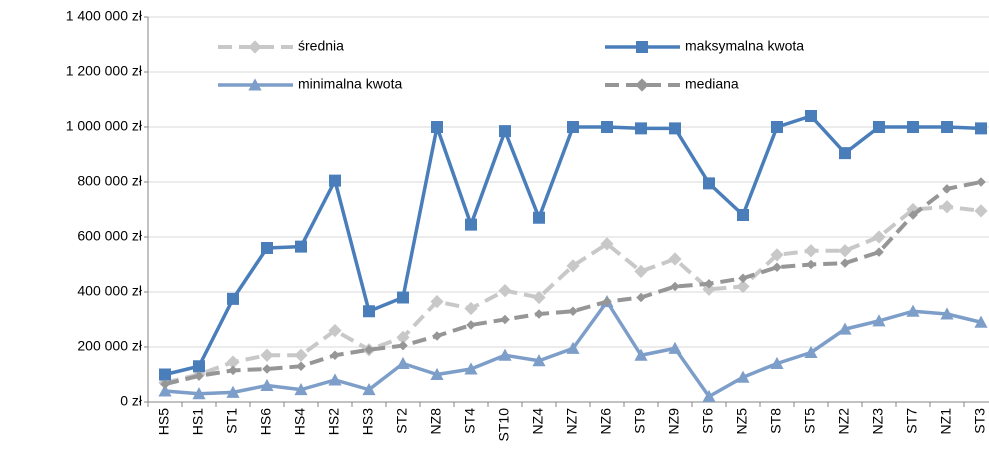 The image size is (989, 470). What do you see at coordinates (776, 421) in the screenshot?
I see `x-tick-label: ST8` at bounding box center [776, 421].